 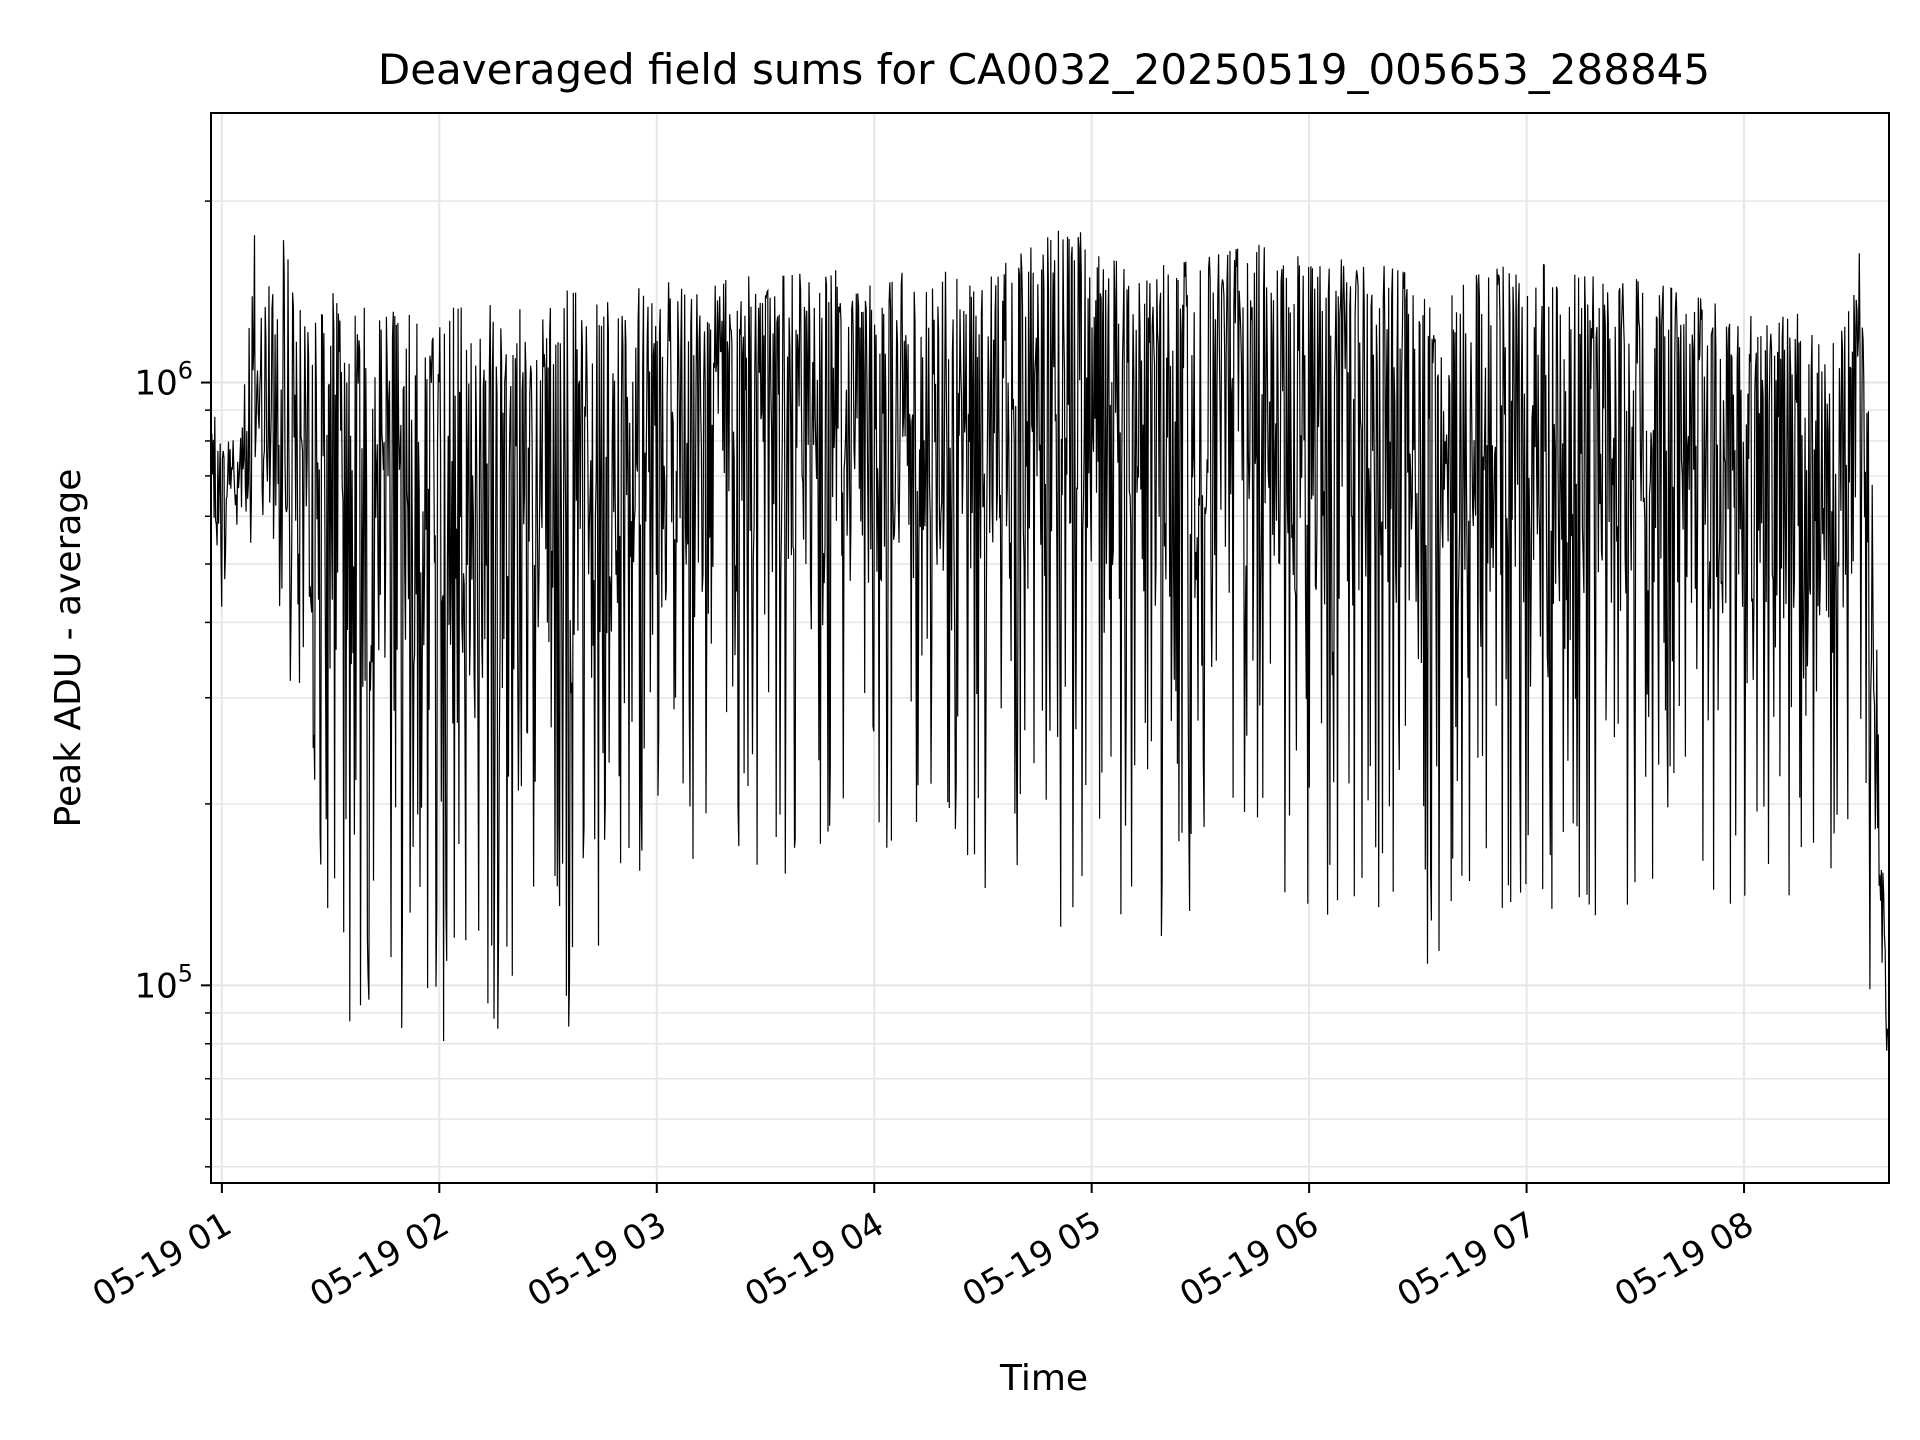 I want to click on y-axis-label: Peak ADU - average, so click(x=68, y=648).